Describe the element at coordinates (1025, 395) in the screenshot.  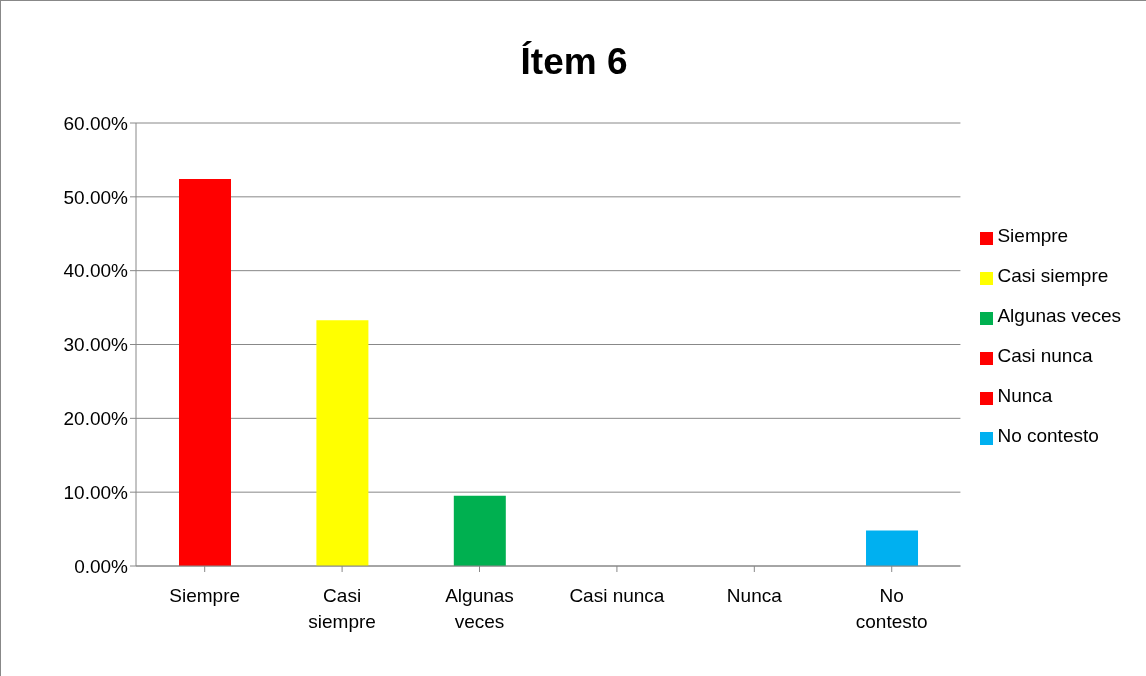
I see `legend-label: Nunca` at that location.